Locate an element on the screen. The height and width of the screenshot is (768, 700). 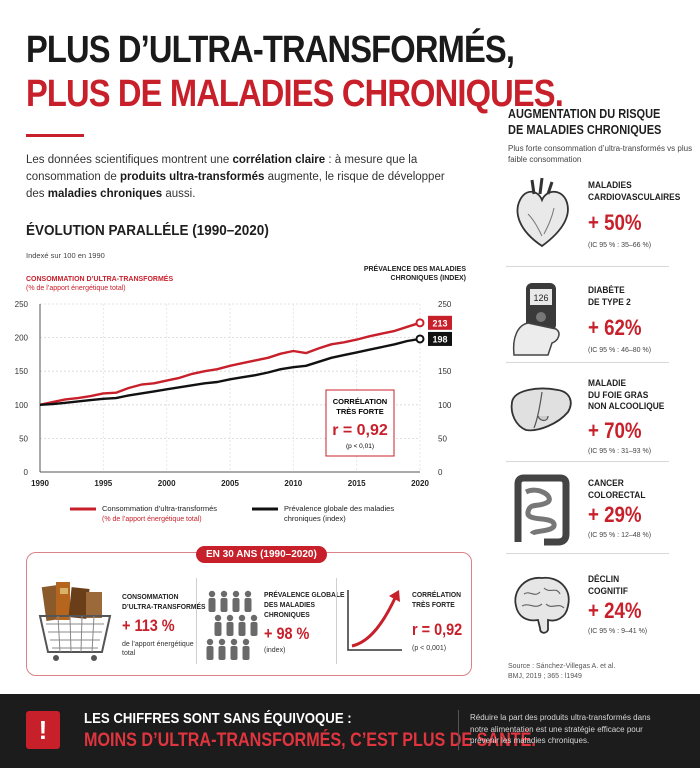
x-tick-label: 2000 is located at coordinates (167, 483).